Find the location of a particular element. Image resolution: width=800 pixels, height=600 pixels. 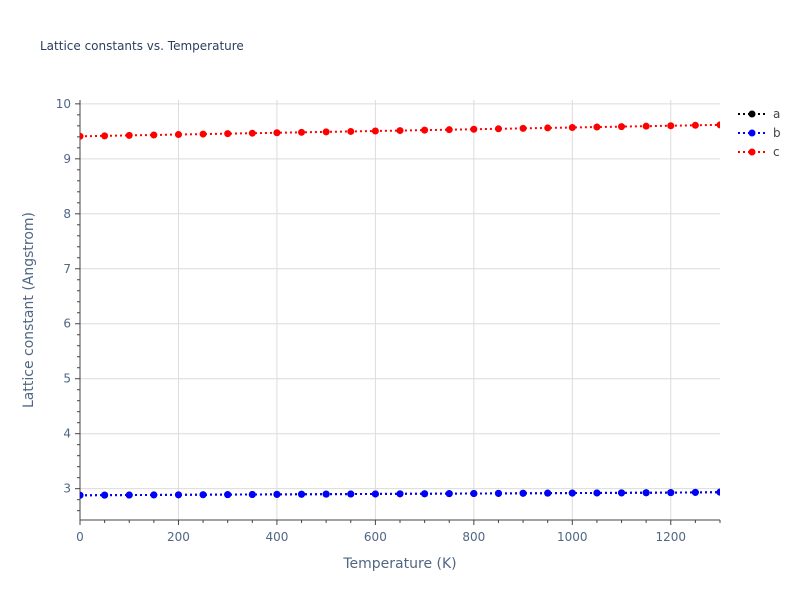

y-tick-label: 9 is located at coordinates (67, 159).